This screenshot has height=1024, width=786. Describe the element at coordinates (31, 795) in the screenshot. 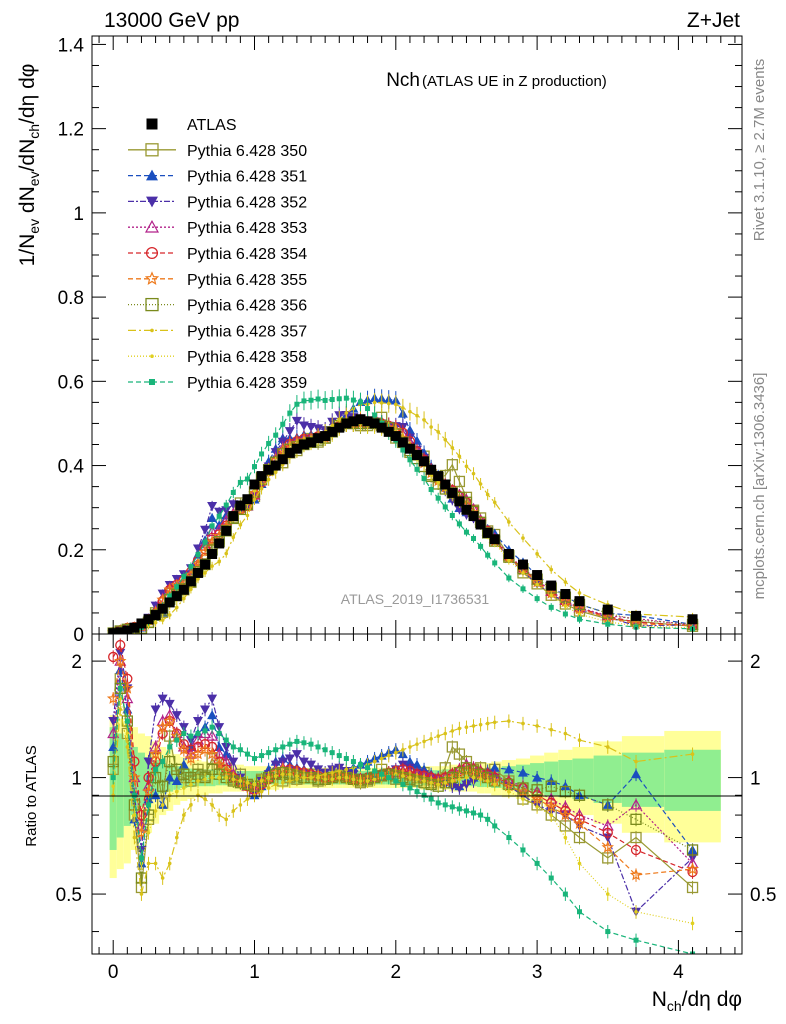

I see `y-axis-label-ratio: Ratio to ATLAS` at that location.